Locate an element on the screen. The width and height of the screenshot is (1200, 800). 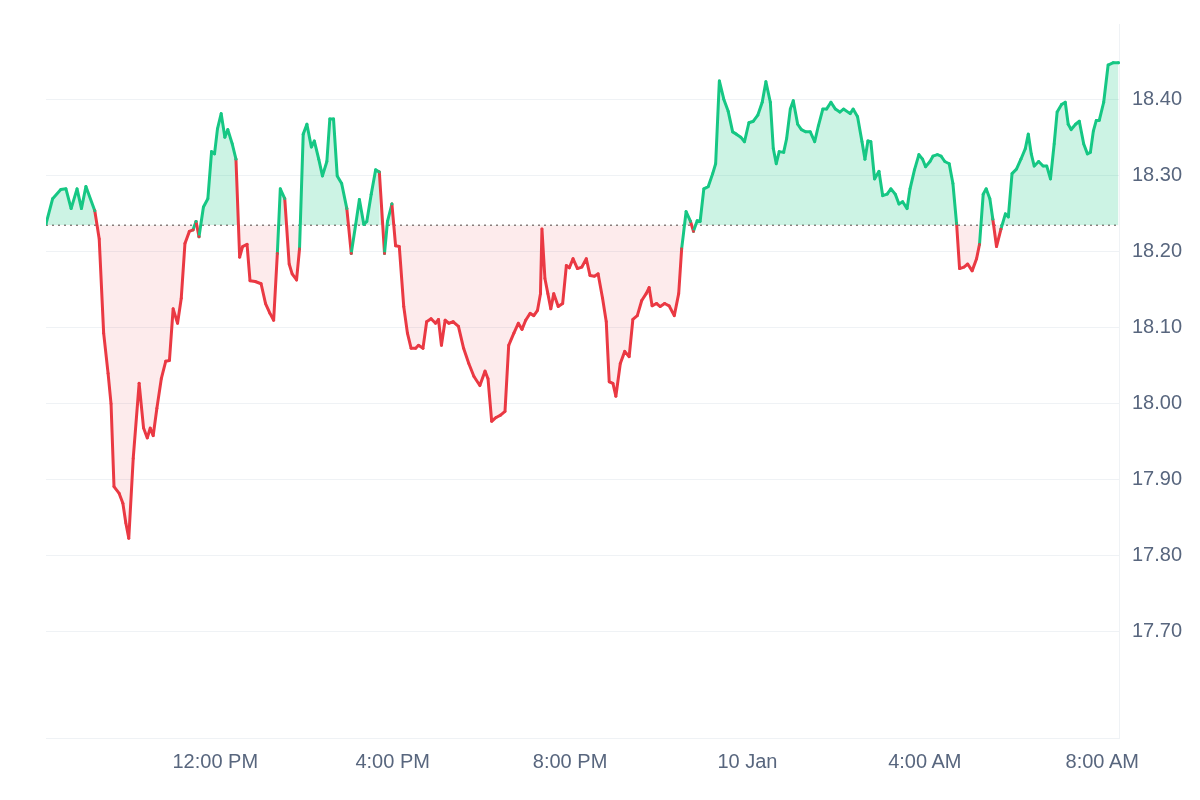
y-tick-label: 18.00 is located at coordinates (1157, 402).